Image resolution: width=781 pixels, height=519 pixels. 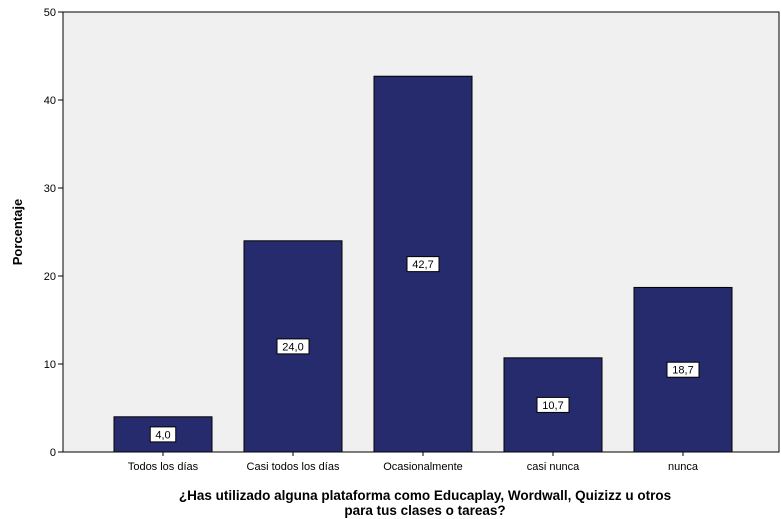 I want to click on data-label-3: 42,7, so click(x=422, y=265).